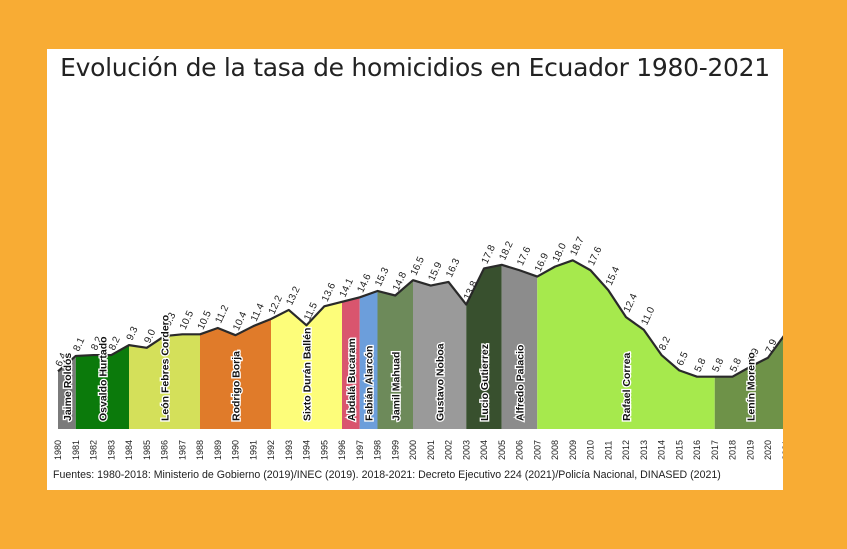 This screenshot has height=549, width=847. What do you see at coordinates (382, 277) in the screenshot?
I see `value-label: 15.3` at bounding box center [382, 277].